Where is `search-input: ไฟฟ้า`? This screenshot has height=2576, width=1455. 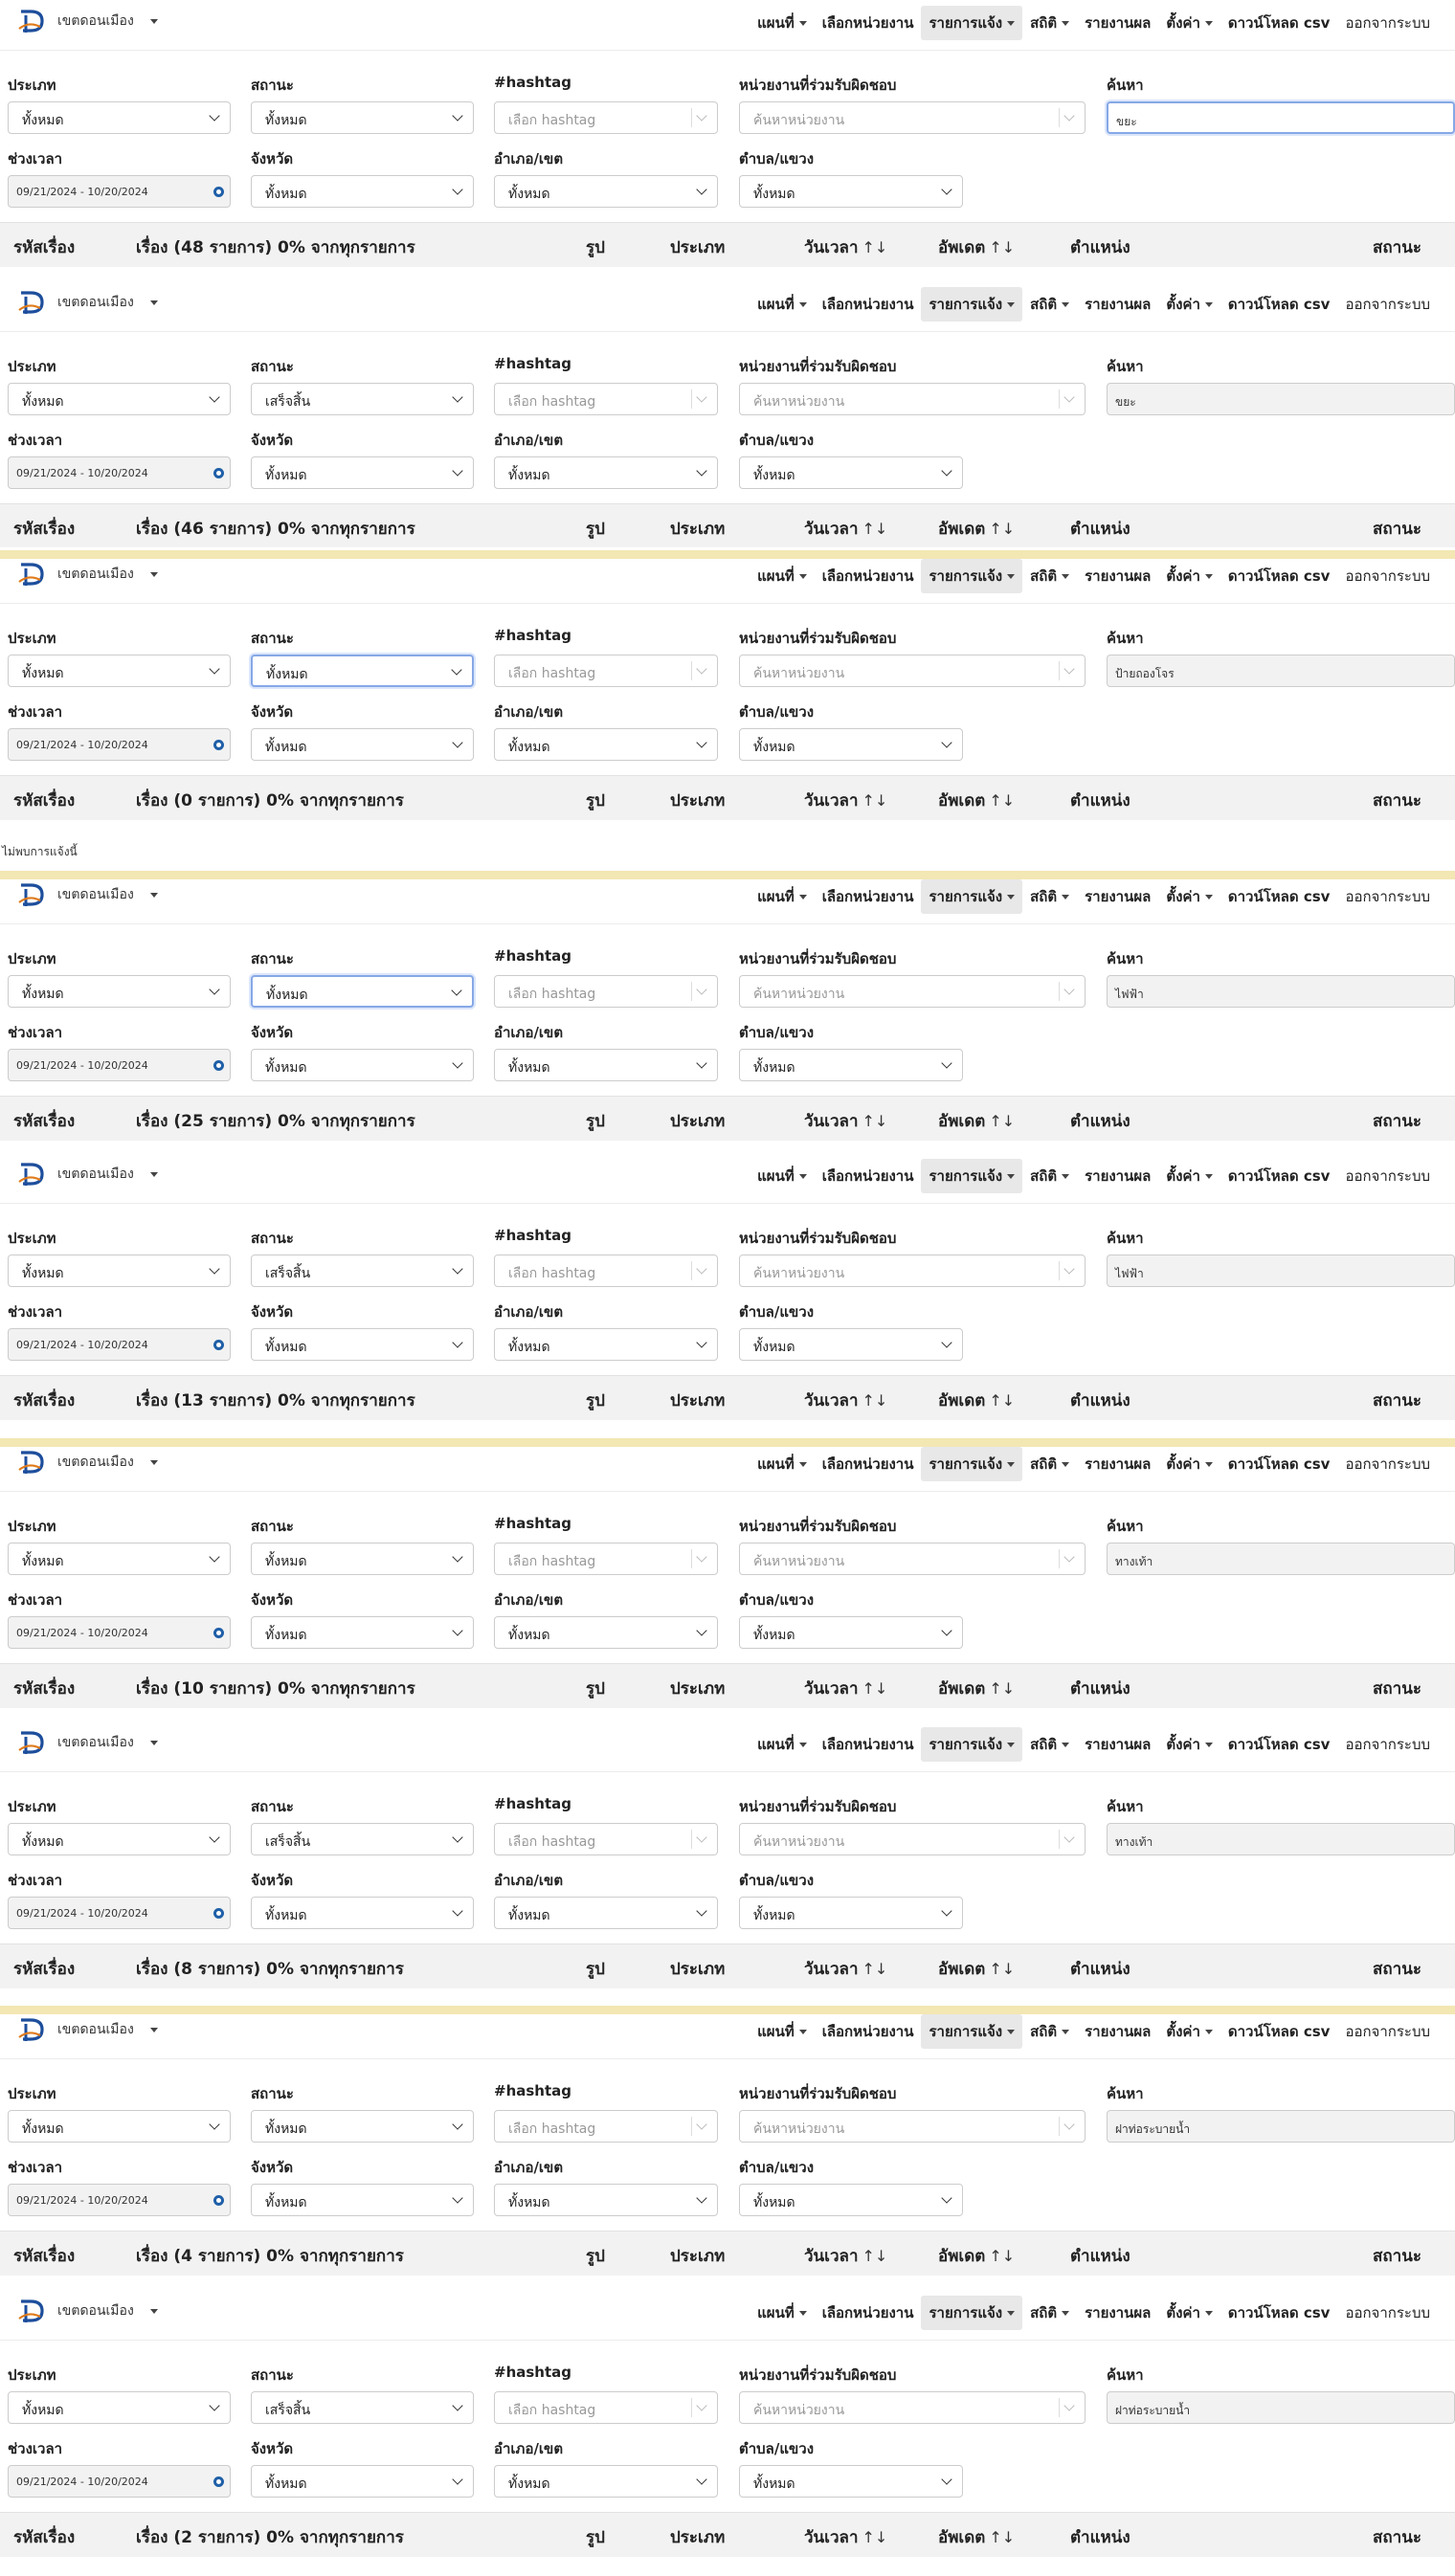 search-input: ไฟฟ้า is located at coordinates (1281, 992).